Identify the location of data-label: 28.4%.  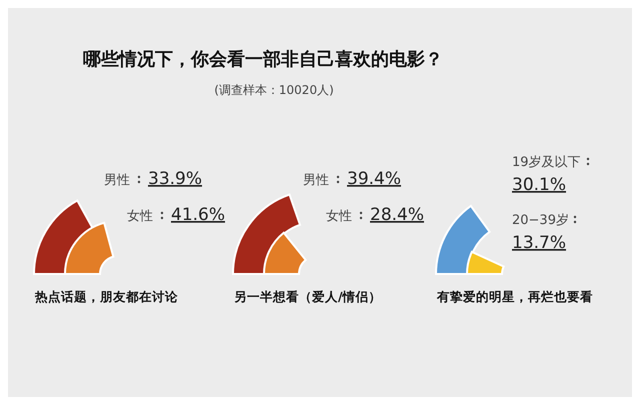
(397, 215).